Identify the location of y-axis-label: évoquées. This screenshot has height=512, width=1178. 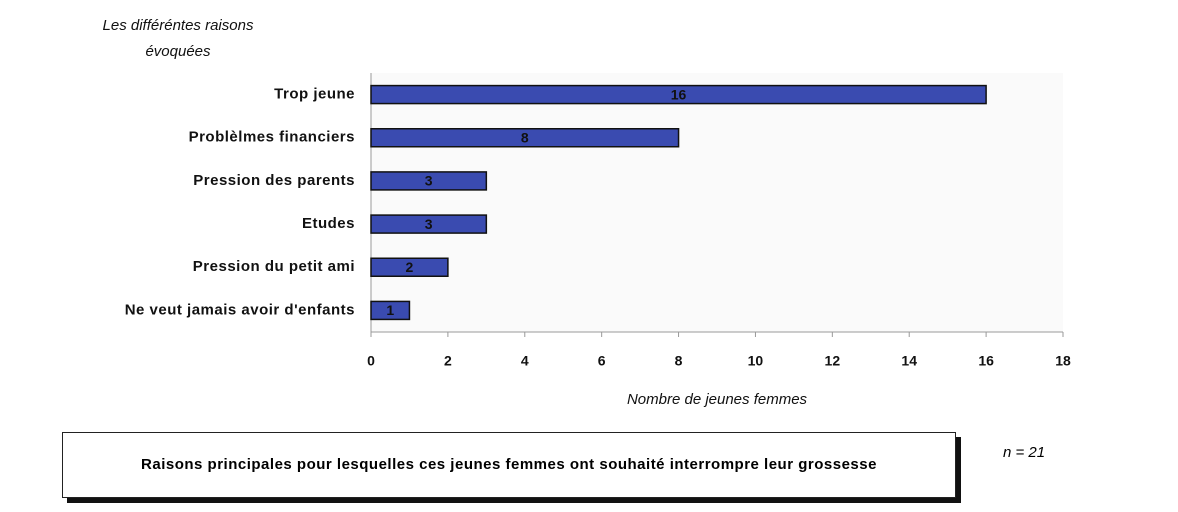
(178, 51).